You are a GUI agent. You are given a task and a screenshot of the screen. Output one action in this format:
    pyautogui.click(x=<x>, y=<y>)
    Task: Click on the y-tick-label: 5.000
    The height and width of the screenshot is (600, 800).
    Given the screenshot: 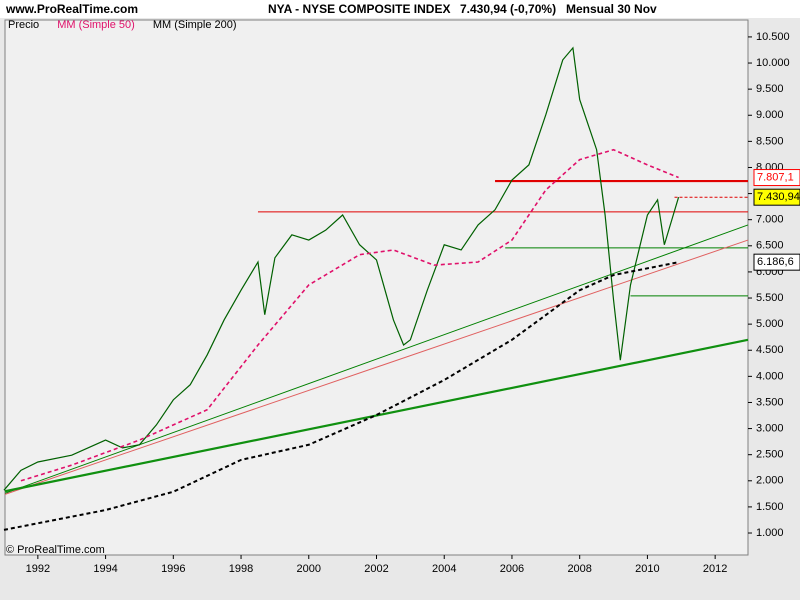 What is the action you would take?
    pyautogui.click(x=770, y=324)
    